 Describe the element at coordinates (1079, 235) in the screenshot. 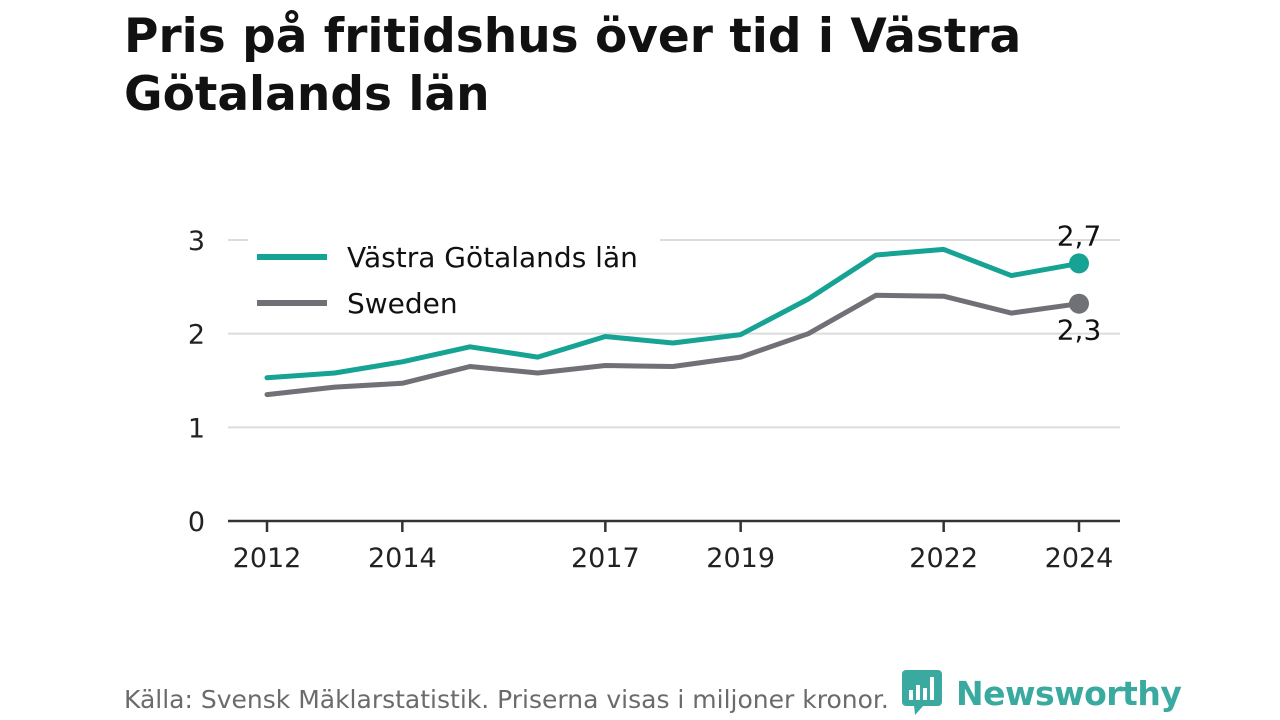

I see `series-end-label: 2,7` at that location.